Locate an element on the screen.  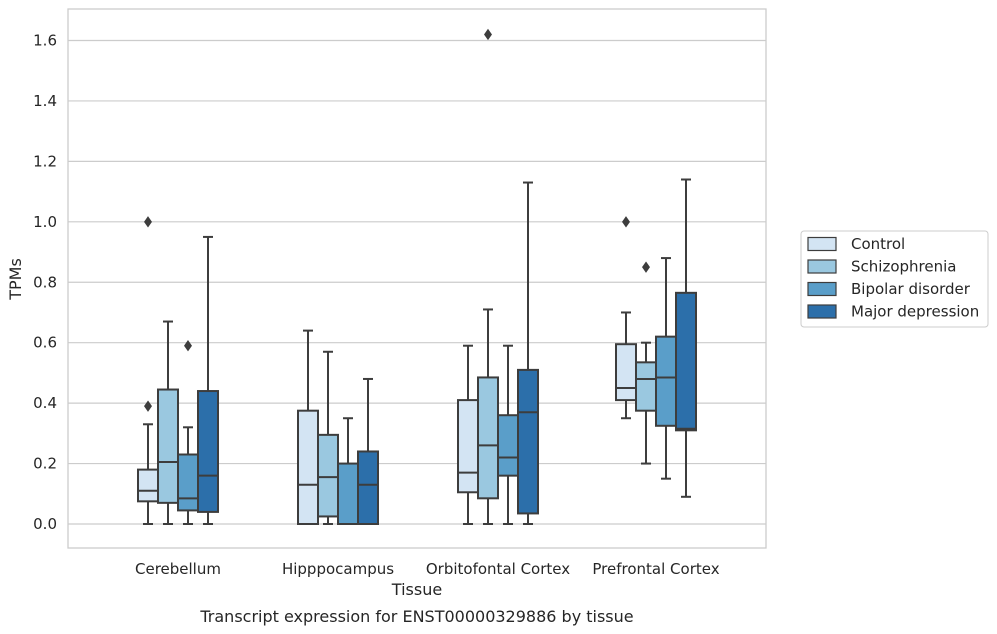
legend-label: Schizophrenia is located at coordinates (903, 267).